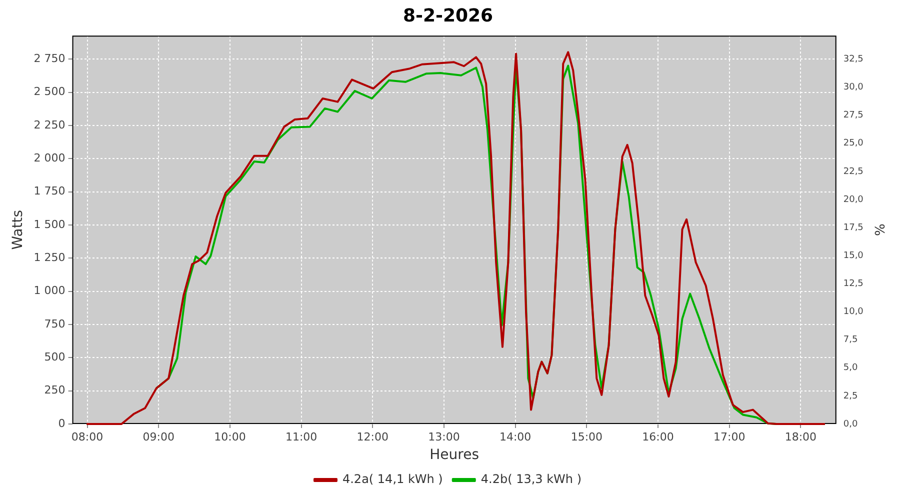 This screenshot has width=900, height=500. Describe the element at coordinates (853, 171) in the screenshot. I see `y2-tick-label: 22,5` at that location.